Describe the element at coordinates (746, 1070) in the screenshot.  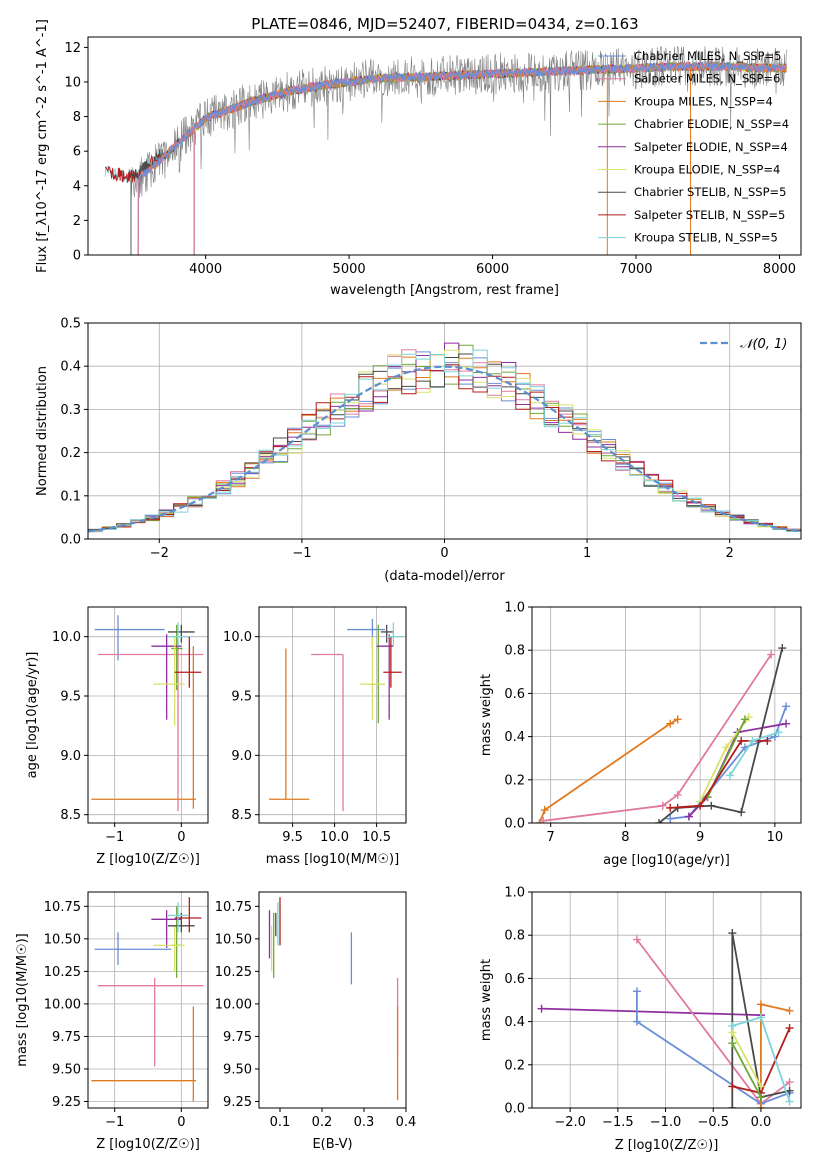
I see `weight-line-chabrier_elodie` at that location.